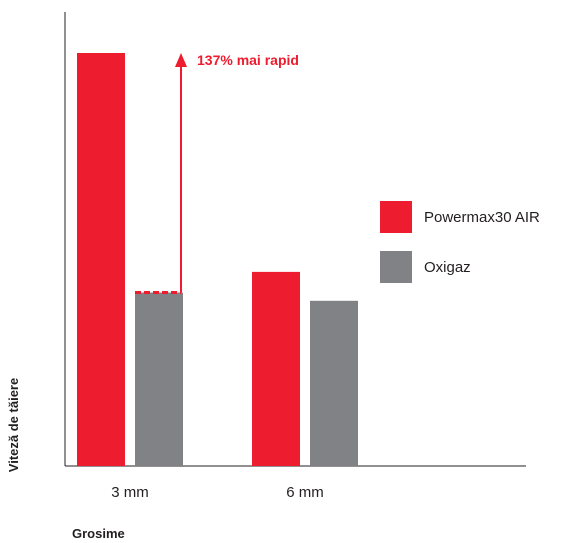 The width and height of the screenshot is (563, 543). I want to click on annotation-label: 137% mai rapid, so click(248, 60).